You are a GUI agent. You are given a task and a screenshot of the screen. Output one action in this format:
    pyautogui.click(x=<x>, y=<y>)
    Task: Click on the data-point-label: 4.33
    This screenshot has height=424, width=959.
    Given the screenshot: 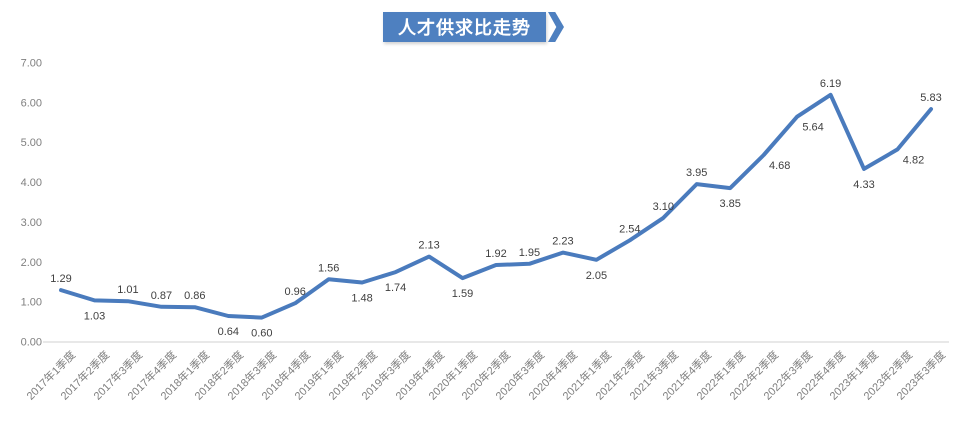 What is the action you would take?
    pyautogui.click(x=863, y=185)
    